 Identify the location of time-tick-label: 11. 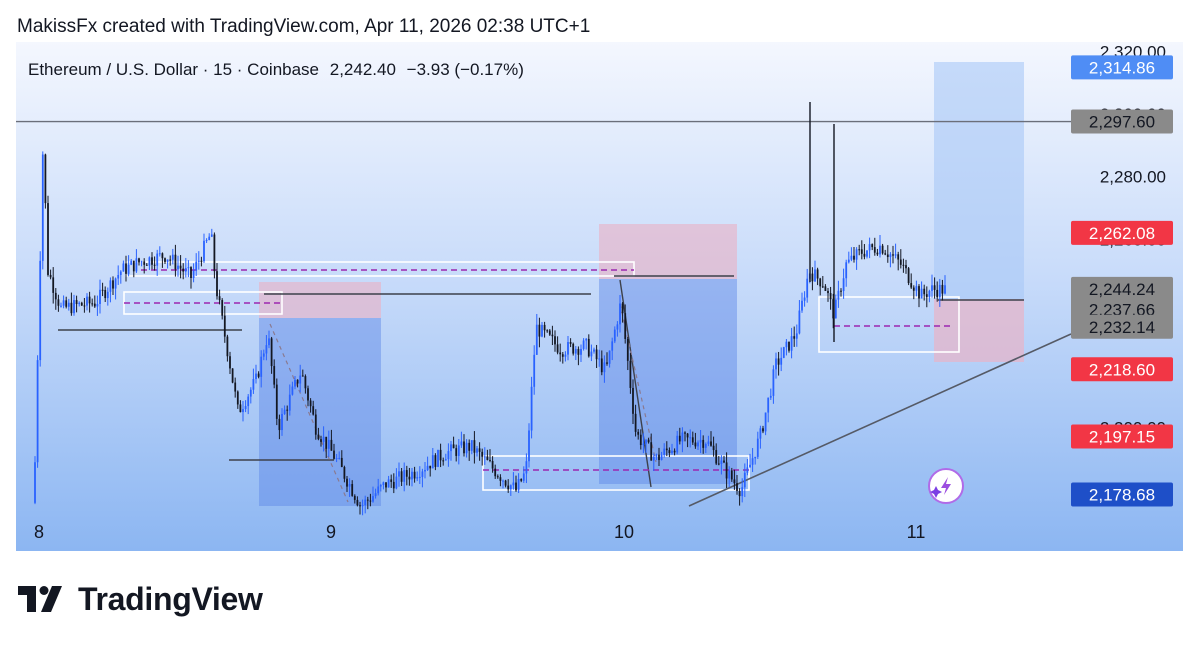
(916, 532).